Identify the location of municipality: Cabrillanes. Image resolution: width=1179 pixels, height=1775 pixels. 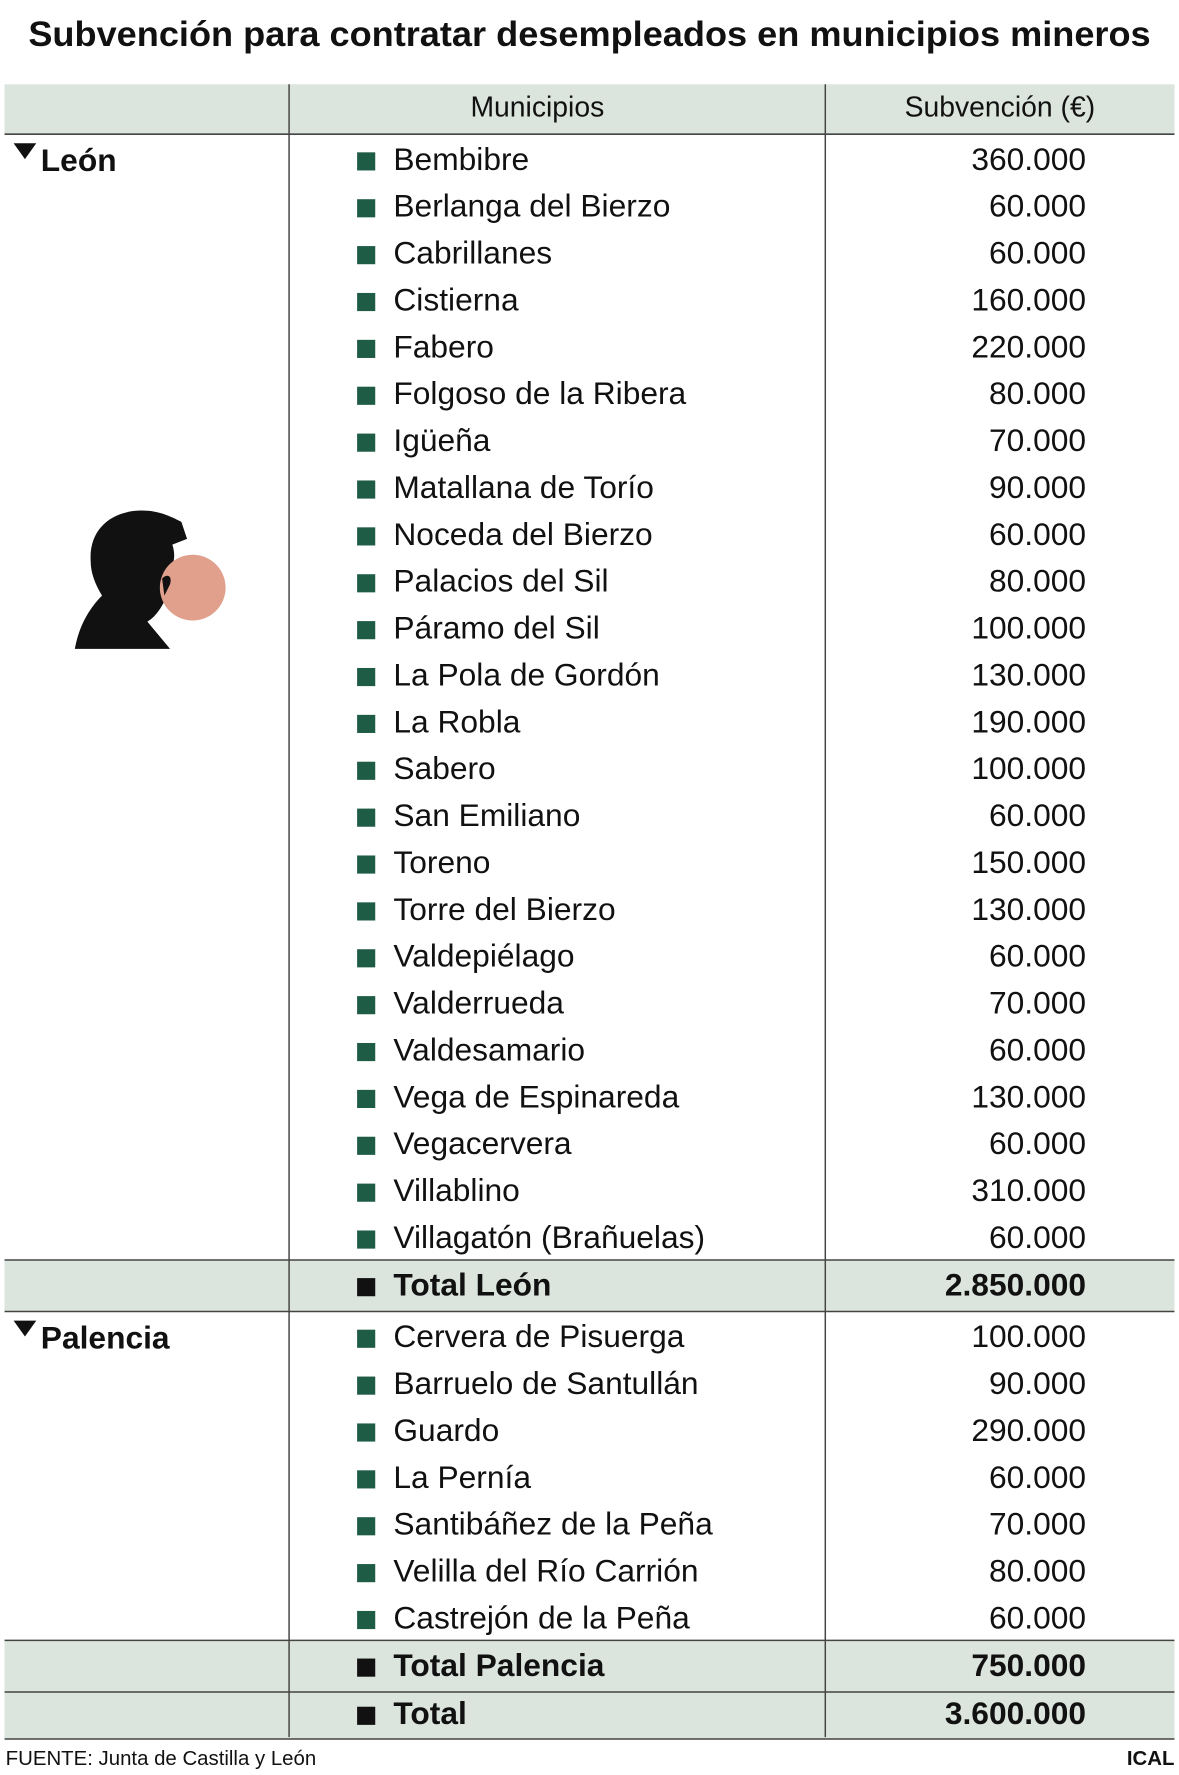
(472, 253).